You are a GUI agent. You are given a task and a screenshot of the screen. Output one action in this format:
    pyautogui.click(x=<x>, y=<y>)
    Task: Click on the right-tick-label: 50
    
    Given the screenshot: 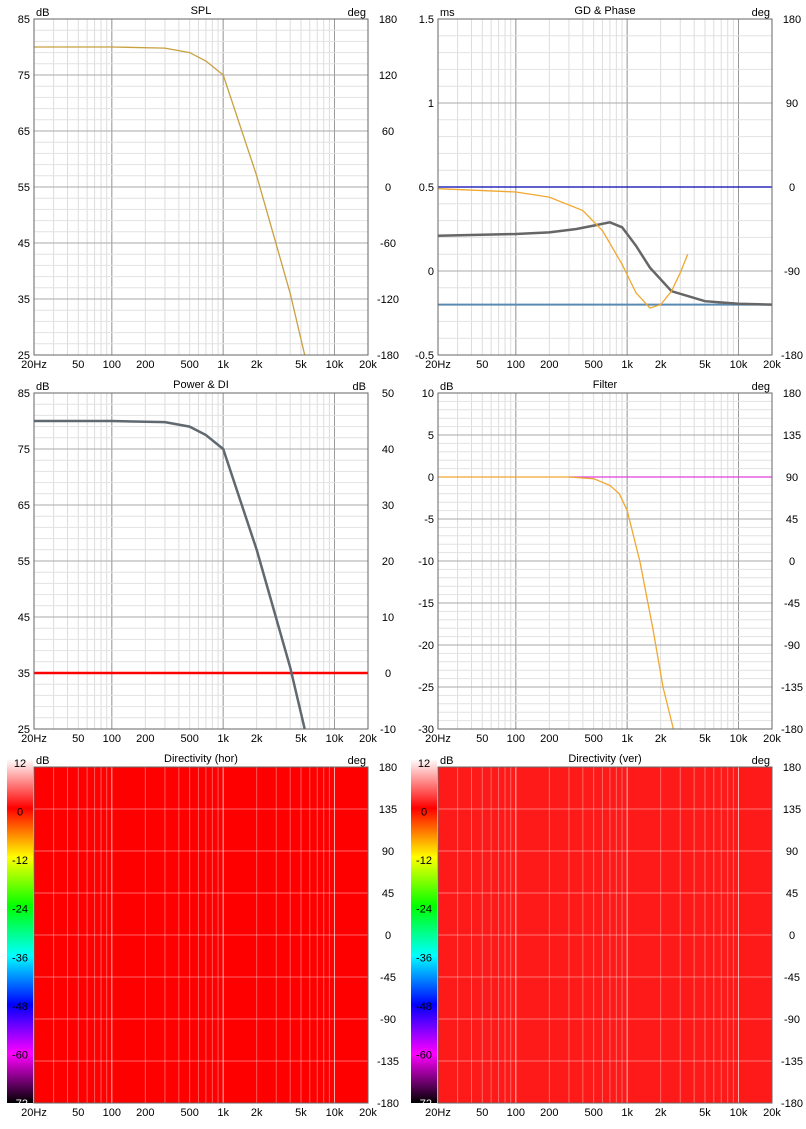 What is the action you would take?
    pyautogui.click(x=388, y=394)
    